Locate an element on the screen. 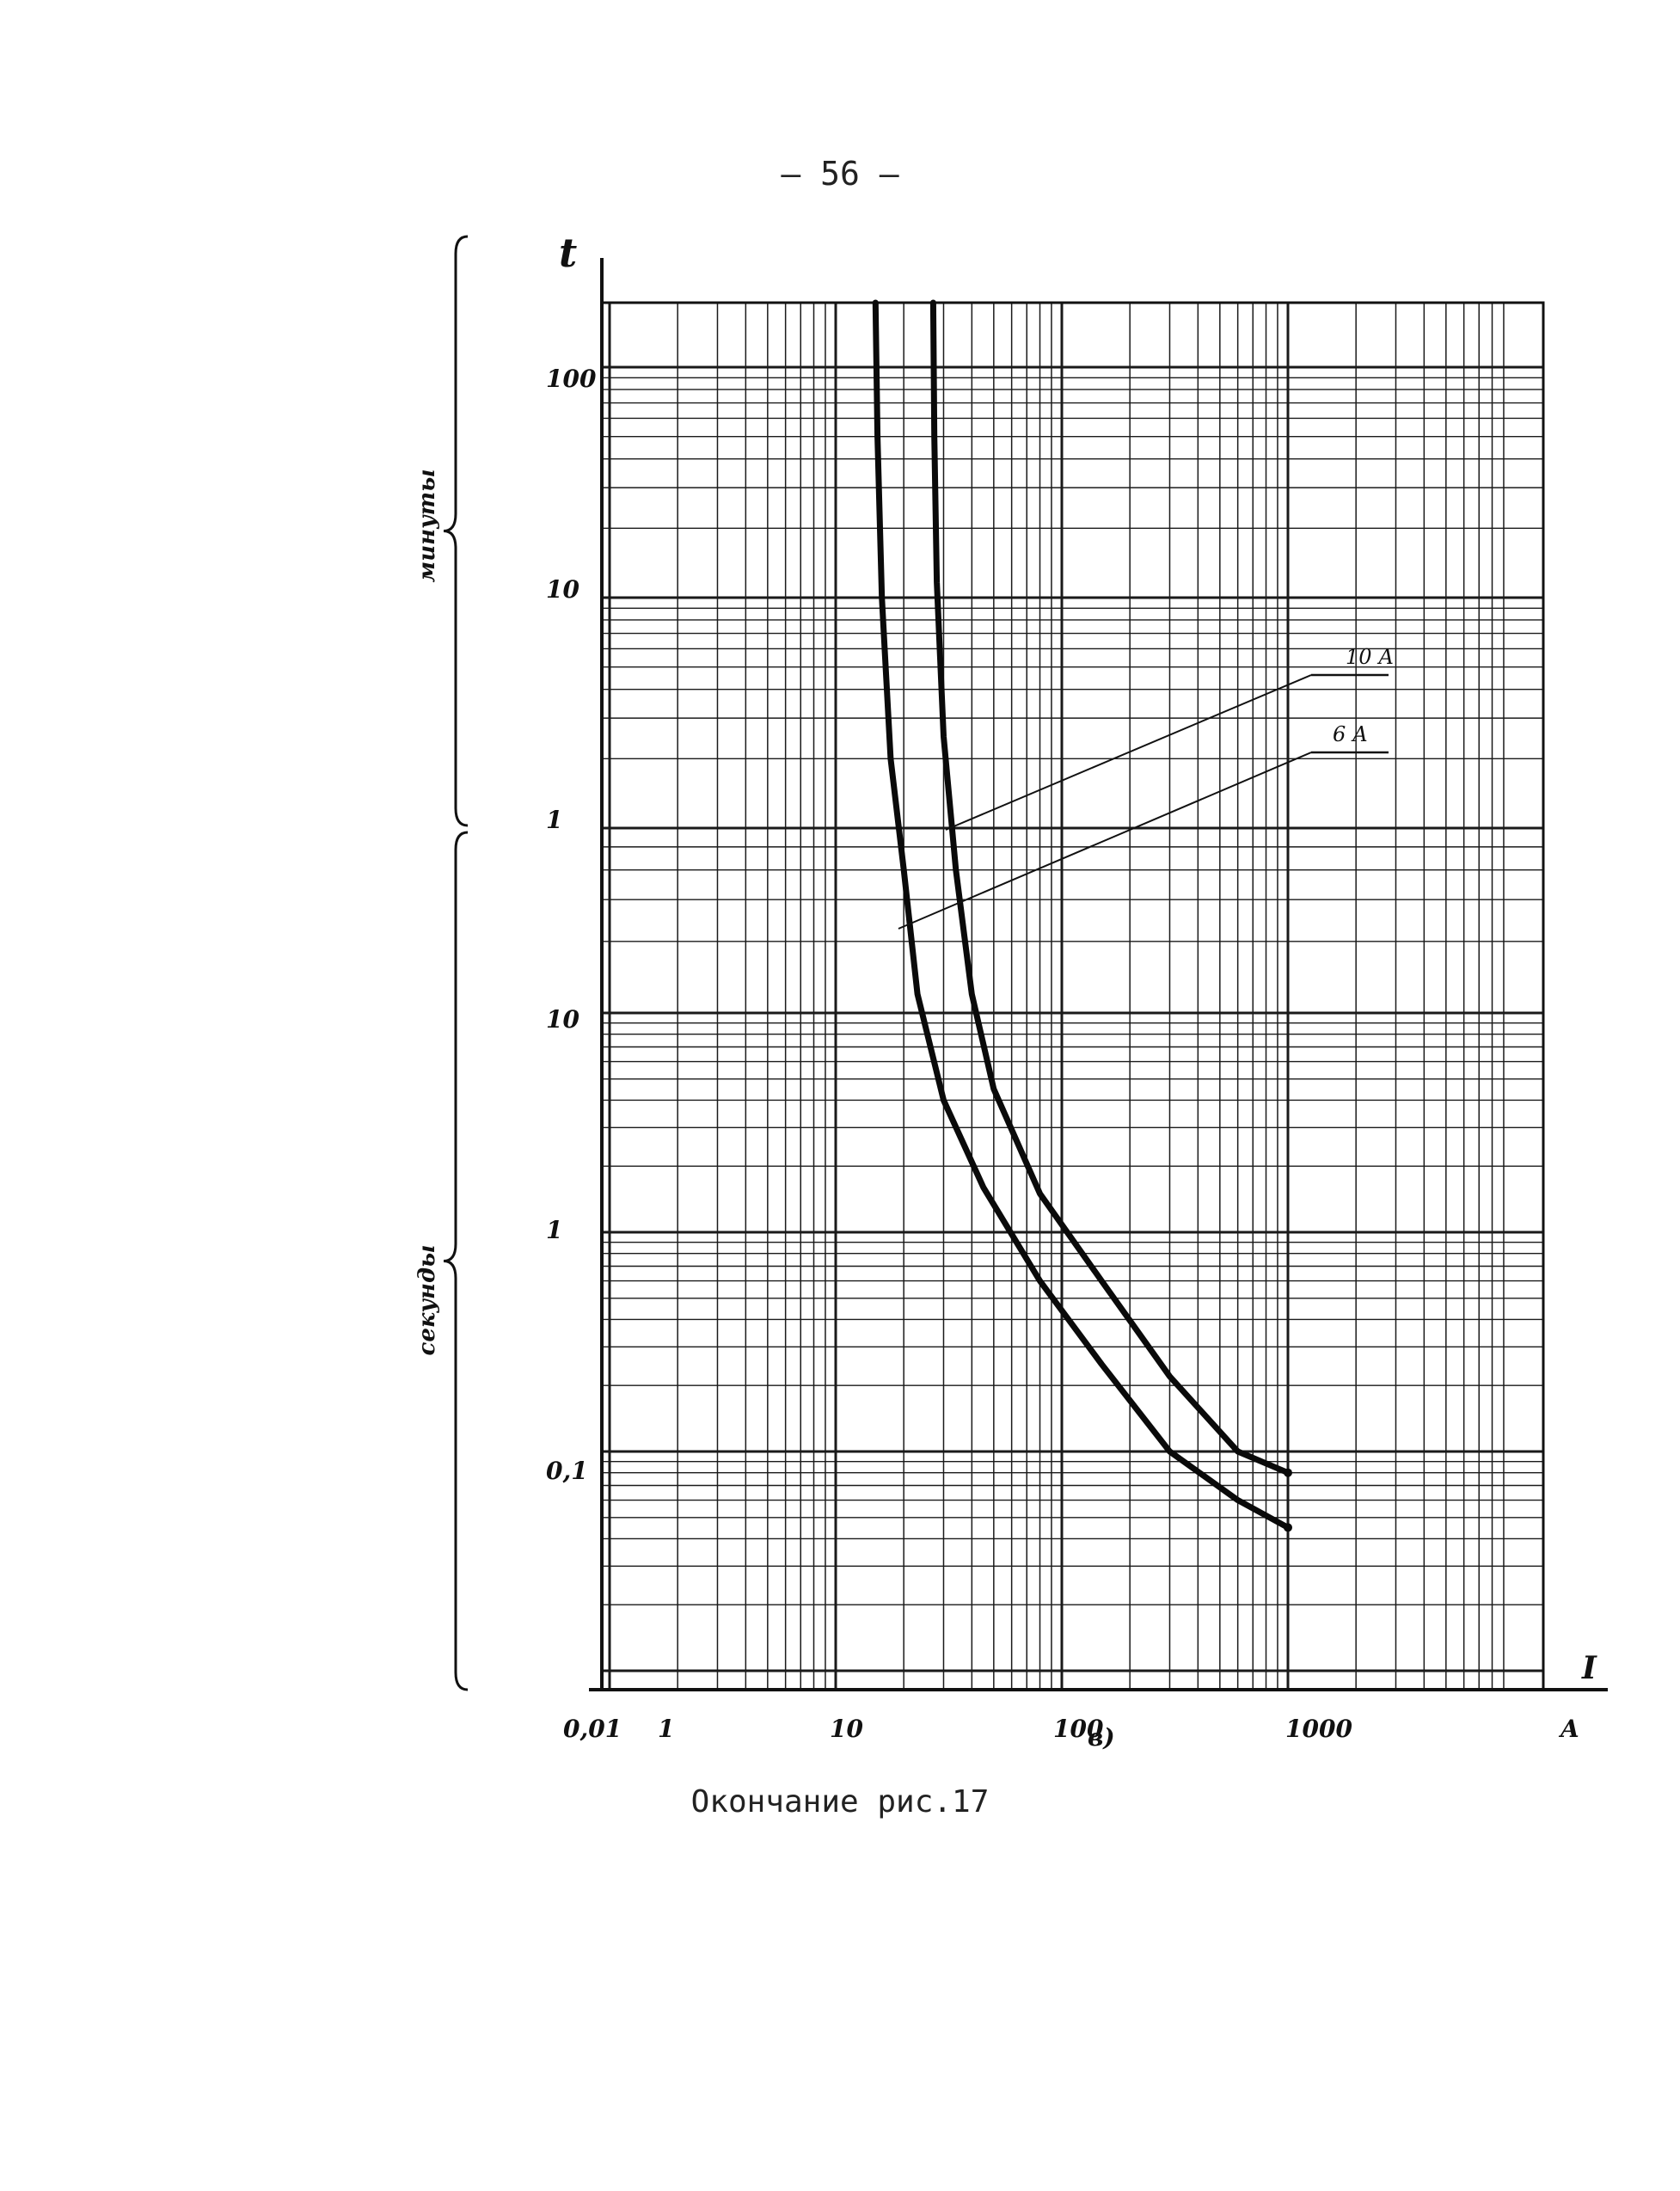  x-tick-label: A is located at coordinates (1569, 1729).